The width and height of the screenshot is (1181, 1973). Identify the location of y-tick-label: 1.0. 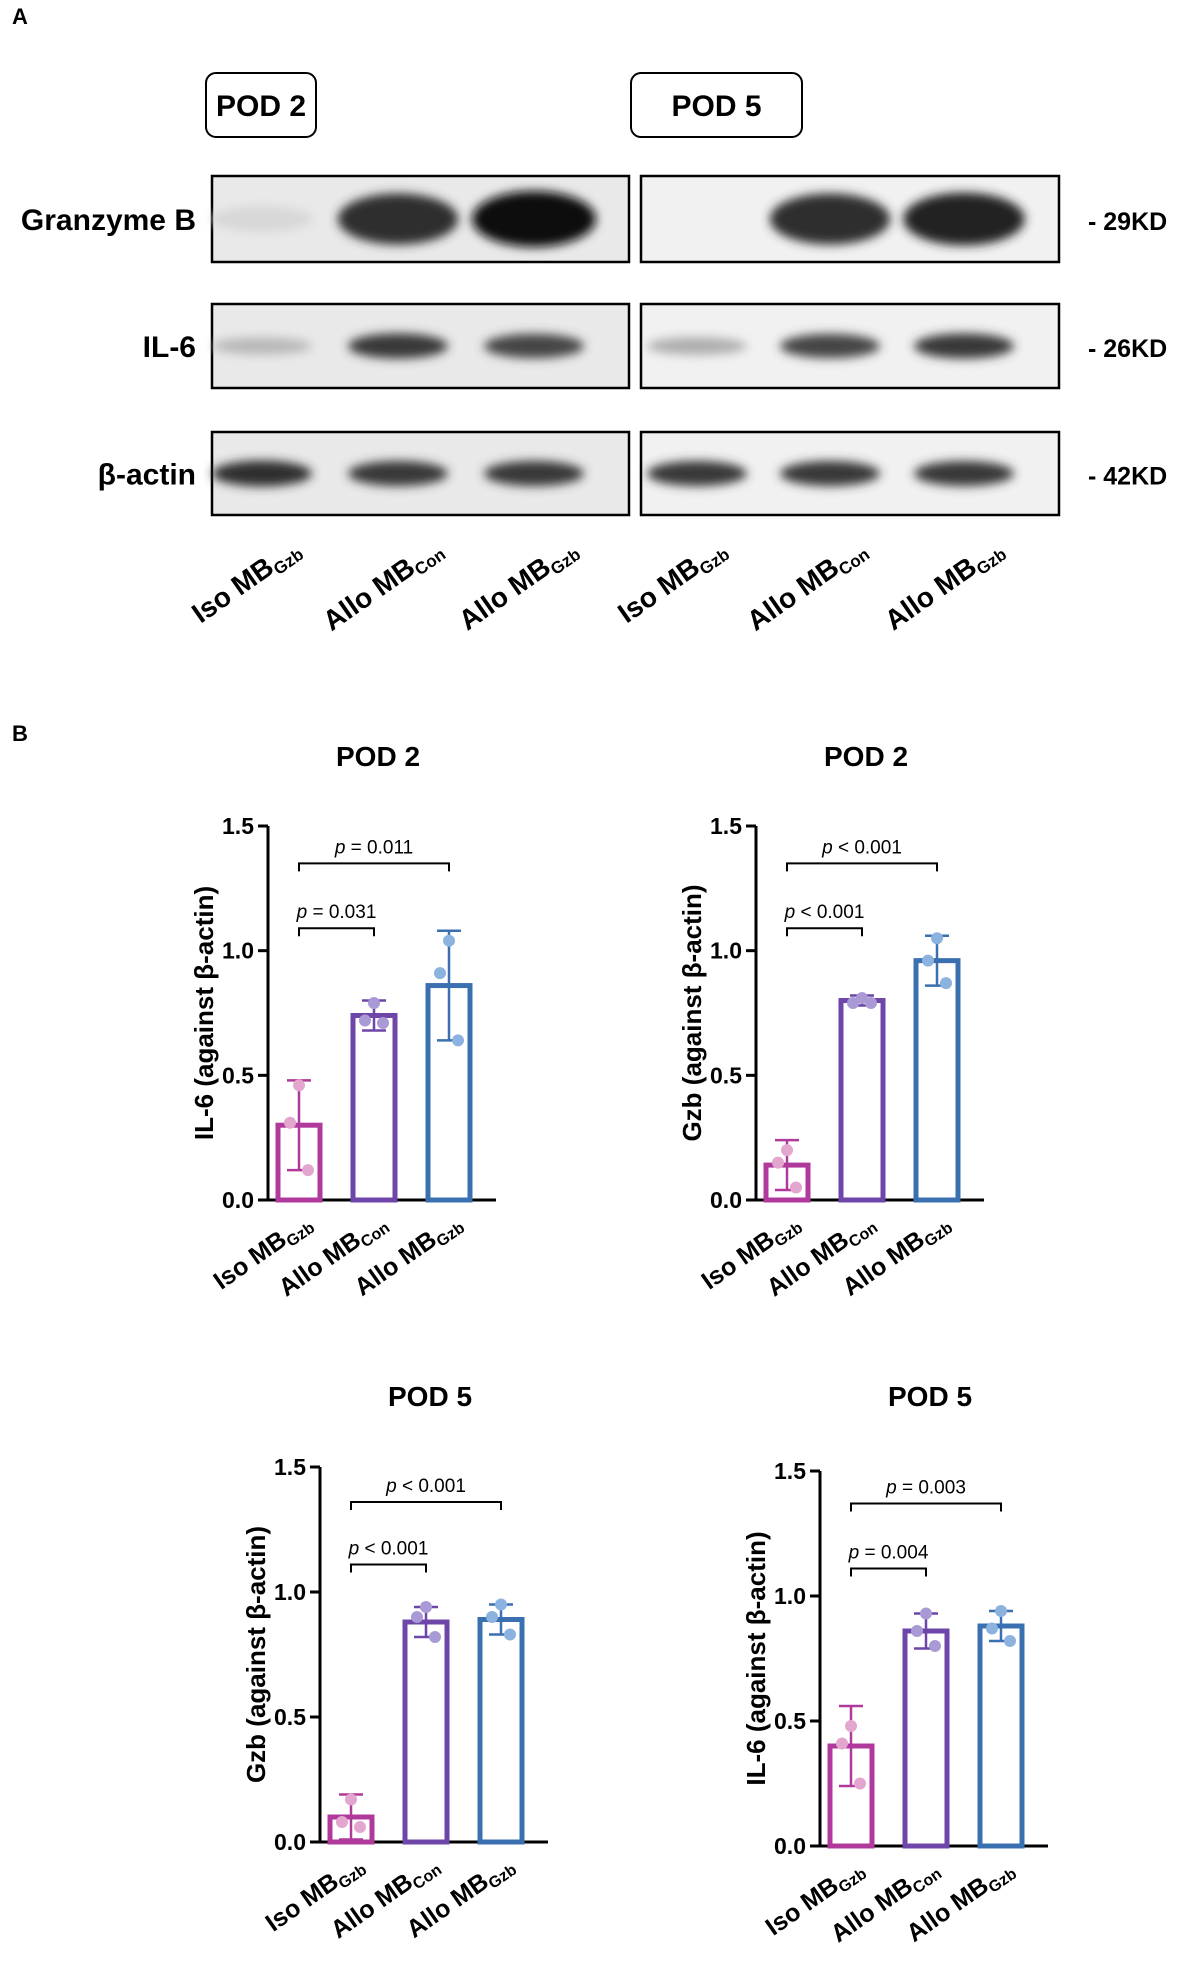
(290, 1592).